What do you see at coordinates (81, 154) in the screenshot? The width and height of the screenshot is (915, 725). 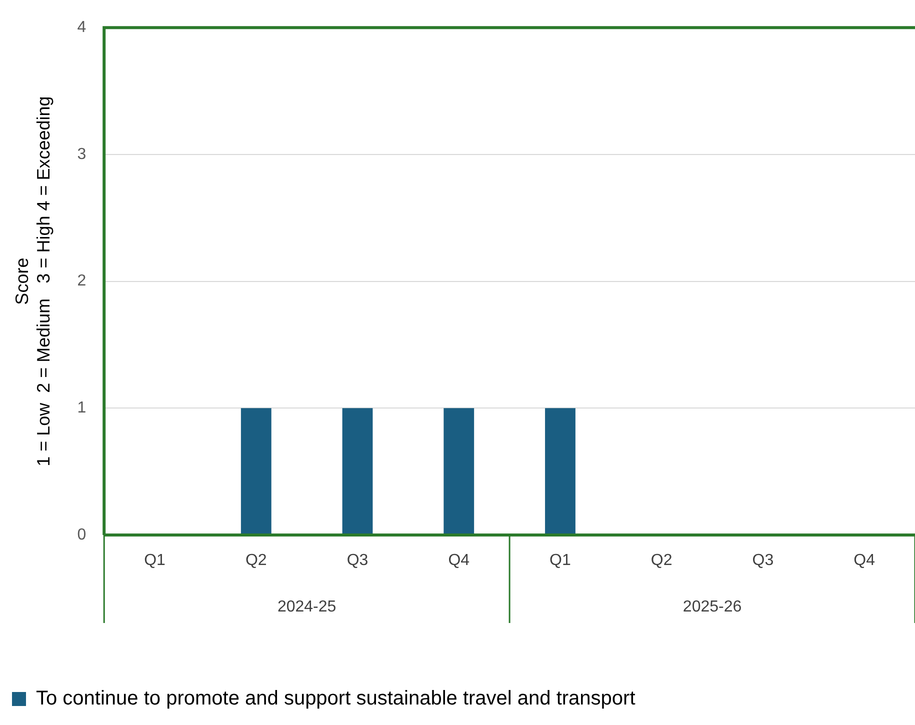 I see `y-tick-label: 3` at bounding box center [81, 154].